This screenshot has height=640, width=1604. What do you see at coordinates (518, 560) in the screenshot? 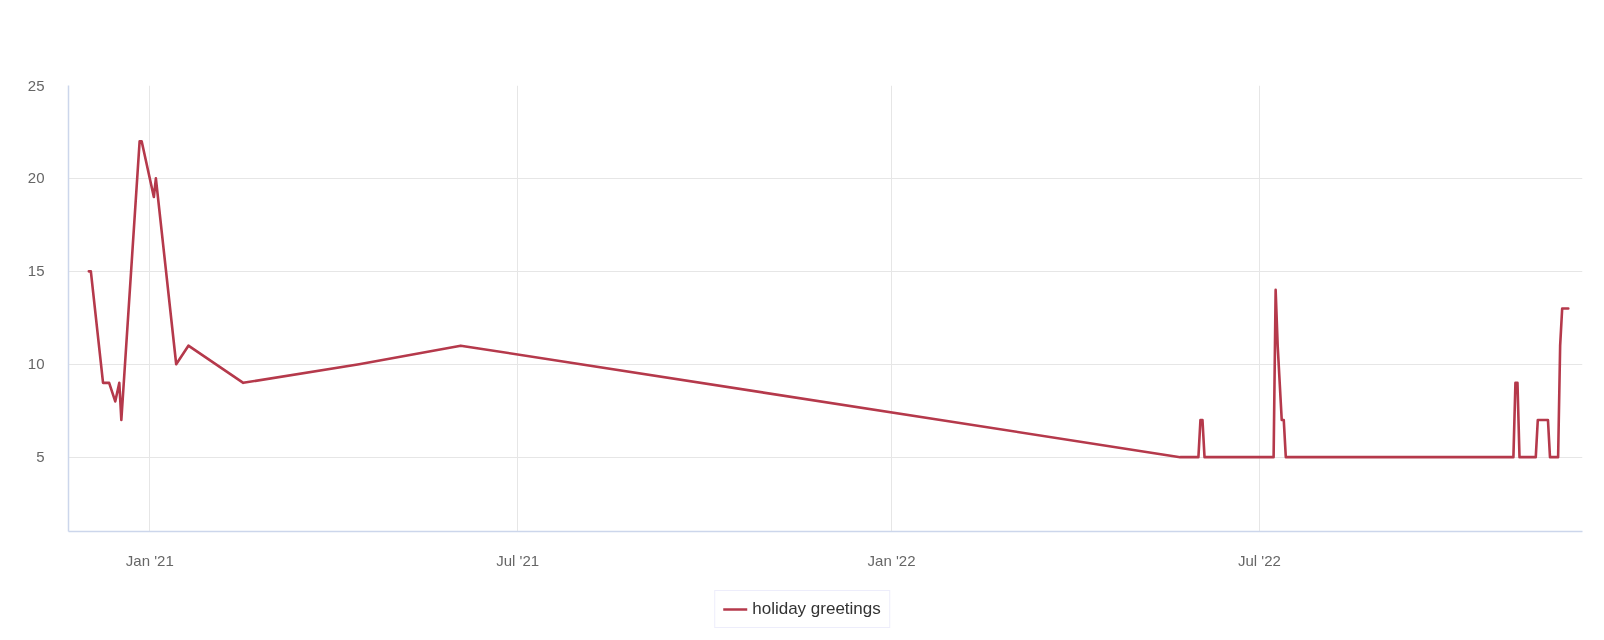
I see `x-tick-label: Jul '21` at bounding box center [518, 560].